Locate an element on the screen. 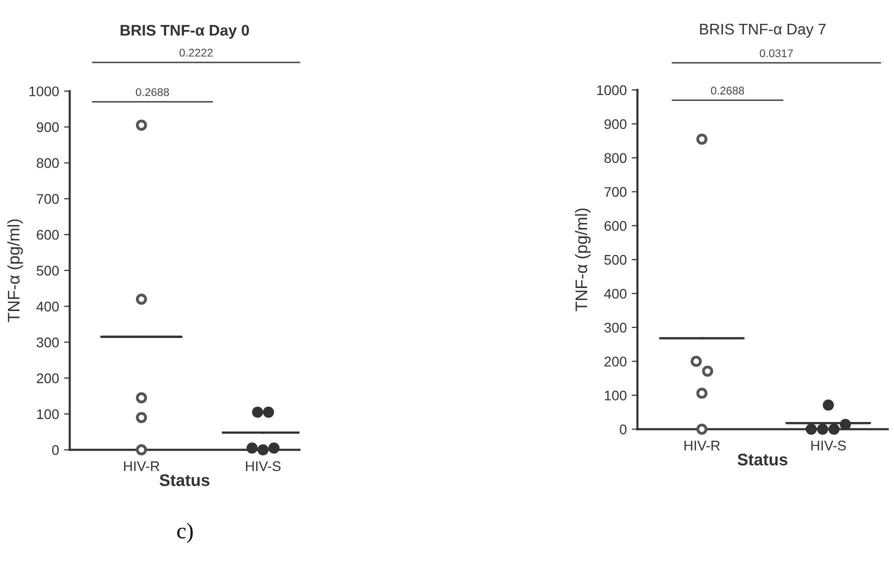 Image resolution: width=894 pixels, height=573 pixels. text: c) is located at coordinates (185, 532).